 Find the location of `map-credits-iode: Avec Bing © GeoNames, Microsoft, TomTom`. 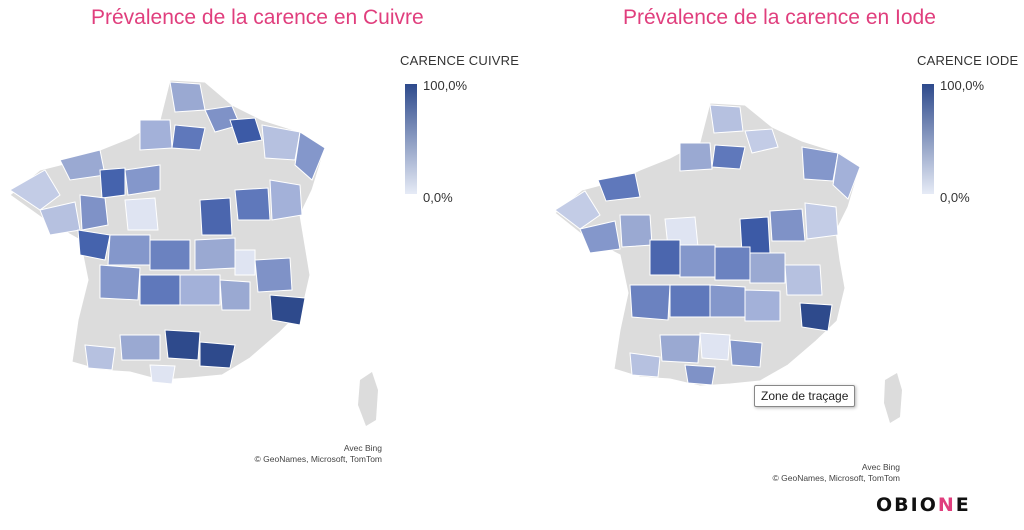

map-credits-iode: Avec Bing © GeoNames, Microsoft, TomTom is located at coordinates (820, 473).